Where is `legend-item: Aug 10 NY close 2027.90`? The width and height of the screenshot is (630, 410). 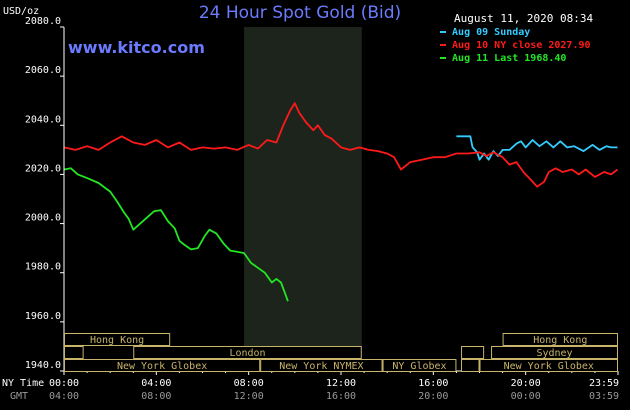
legend-item: Aug 10 NY close 2027.90 is located at coordinates (515, 46).